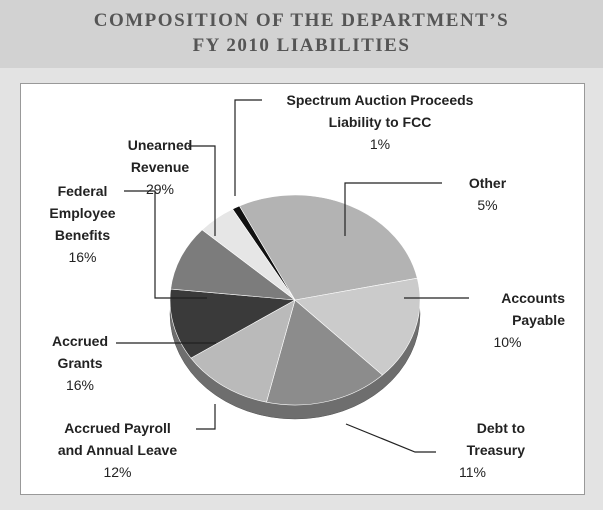 This screenshot has height=510, width=603. I want to click on category-label: Unearned Revenue, so click(160, 156).